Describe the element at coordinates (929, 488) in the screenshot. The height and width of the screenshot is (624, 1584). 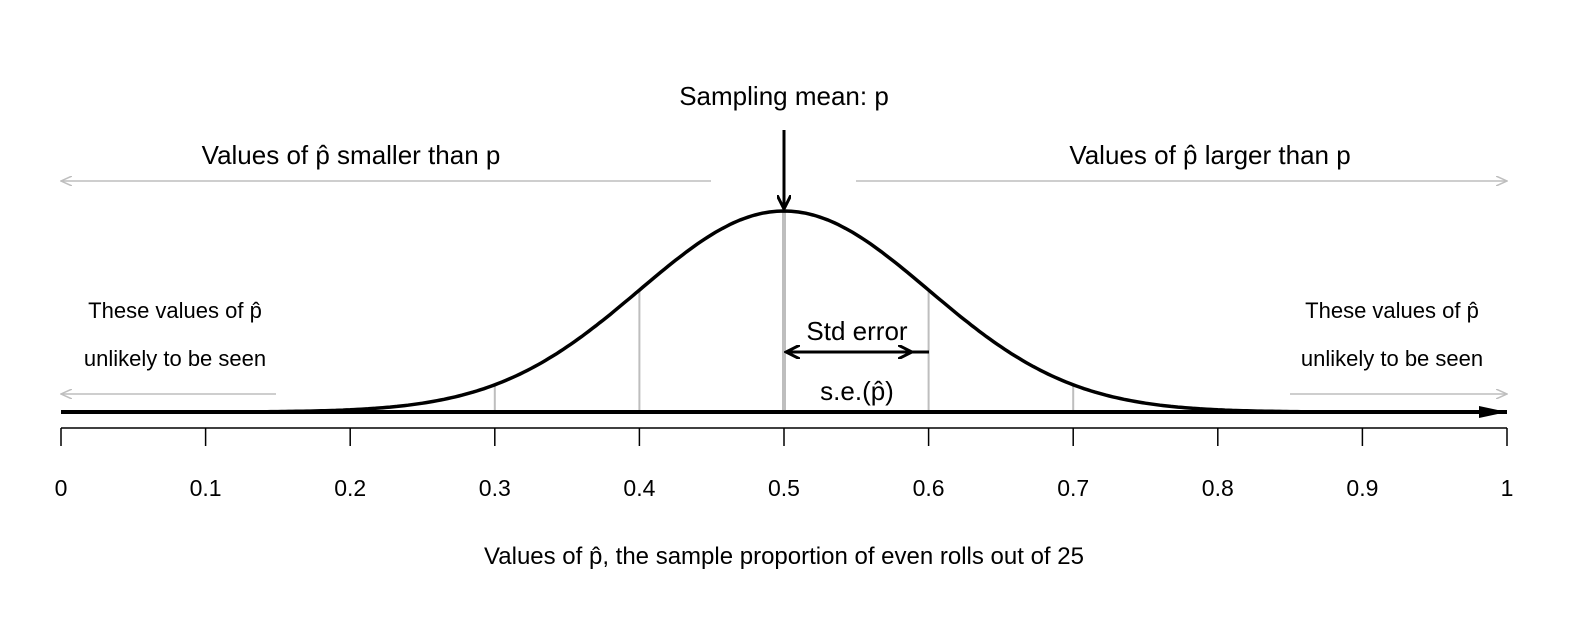
I see `x-tick-label: 0.6` at that location.